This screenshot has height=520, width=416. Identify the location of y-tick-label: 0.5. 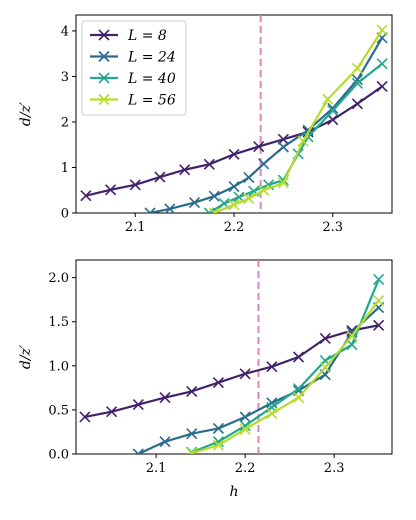
(58, 410).